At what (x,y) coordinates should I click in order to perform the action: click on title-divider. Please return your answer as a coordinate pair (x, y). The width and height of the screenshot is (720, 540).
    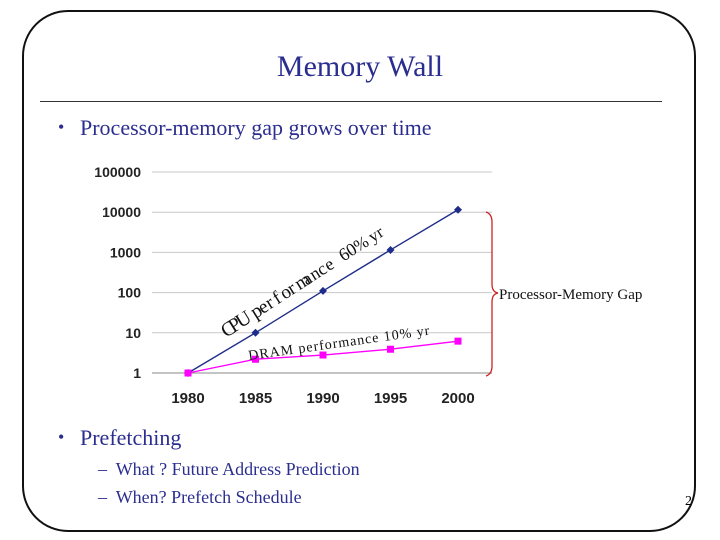
    Looking at the image, I should click on (351, 101).